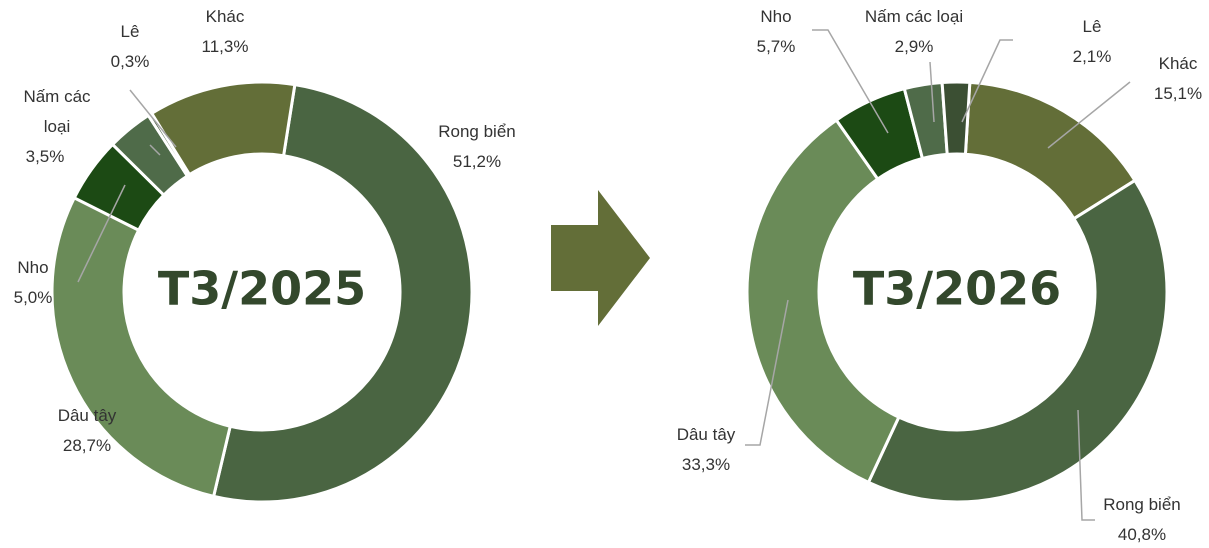 Image resolution: width=1209 pixels, height=548 pixels. What do you see at coordinates (45, 156) in the screenshot?
I see `slice-value: 3,5%` at bounding box center [45, 156].